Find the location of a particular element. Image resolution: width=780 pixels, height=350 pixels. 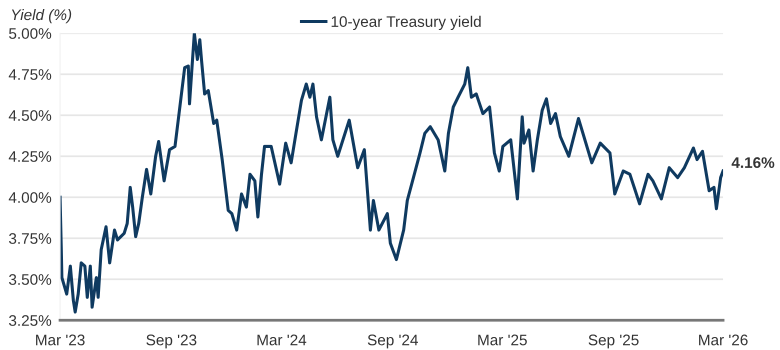

y-tick-label: 3.25% is located at coordinates (30, 320).